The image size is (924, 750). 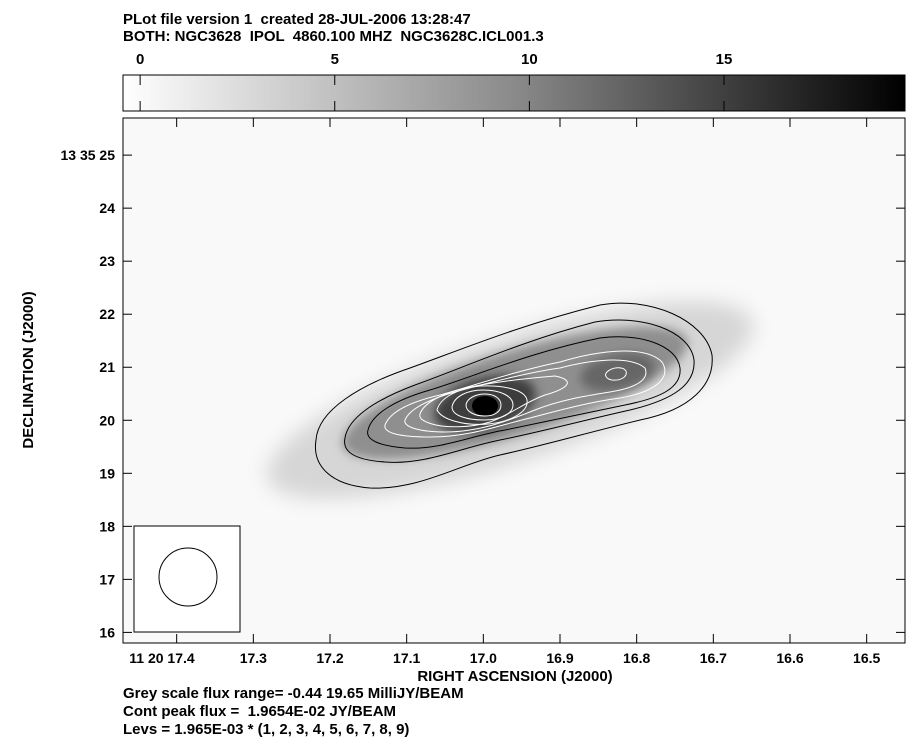 What do you see at coordinates (724, 59) in the screenshot?
I see `colorbar-tick-label: 15` at bounding box center [724, 59].